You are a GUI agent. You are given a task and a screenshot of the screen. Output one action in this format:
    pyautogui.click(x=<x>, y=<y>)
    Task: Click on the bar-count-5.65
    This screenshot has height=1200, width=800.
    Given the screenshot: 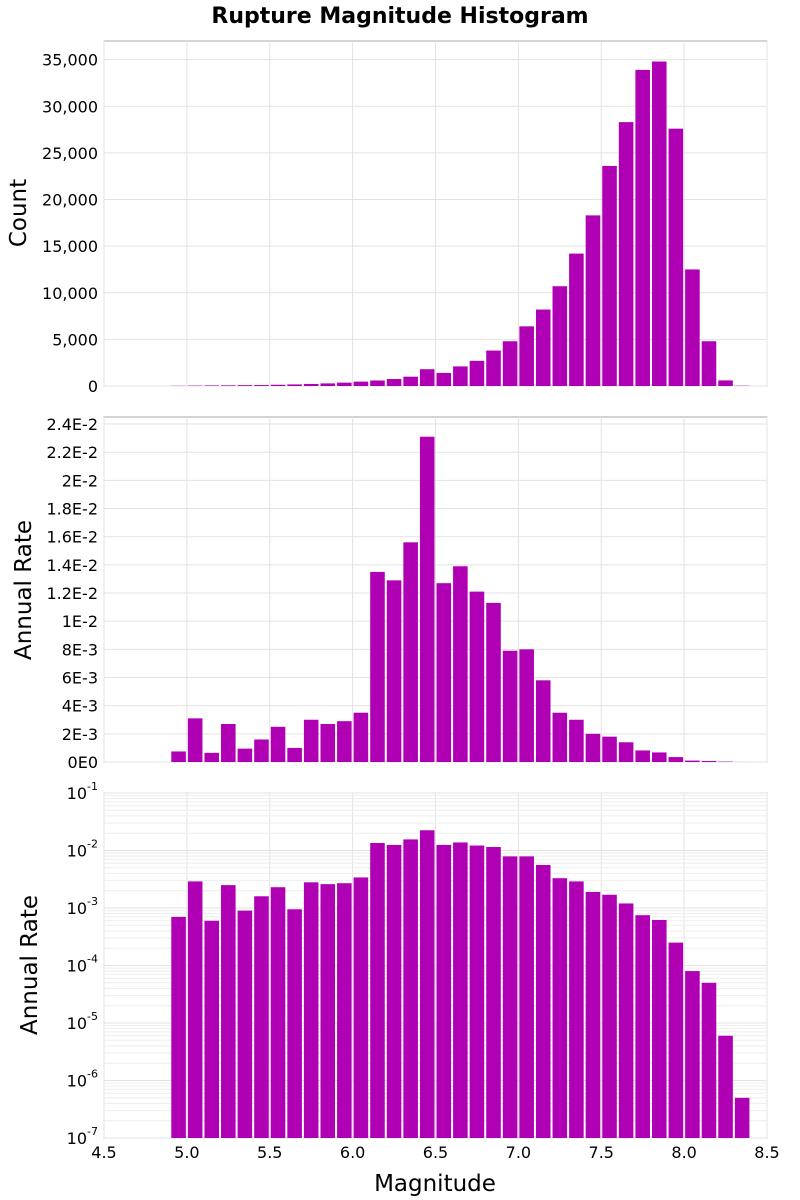 What is the action you would take?
    pyautogui.click(x=294, y=385)
    